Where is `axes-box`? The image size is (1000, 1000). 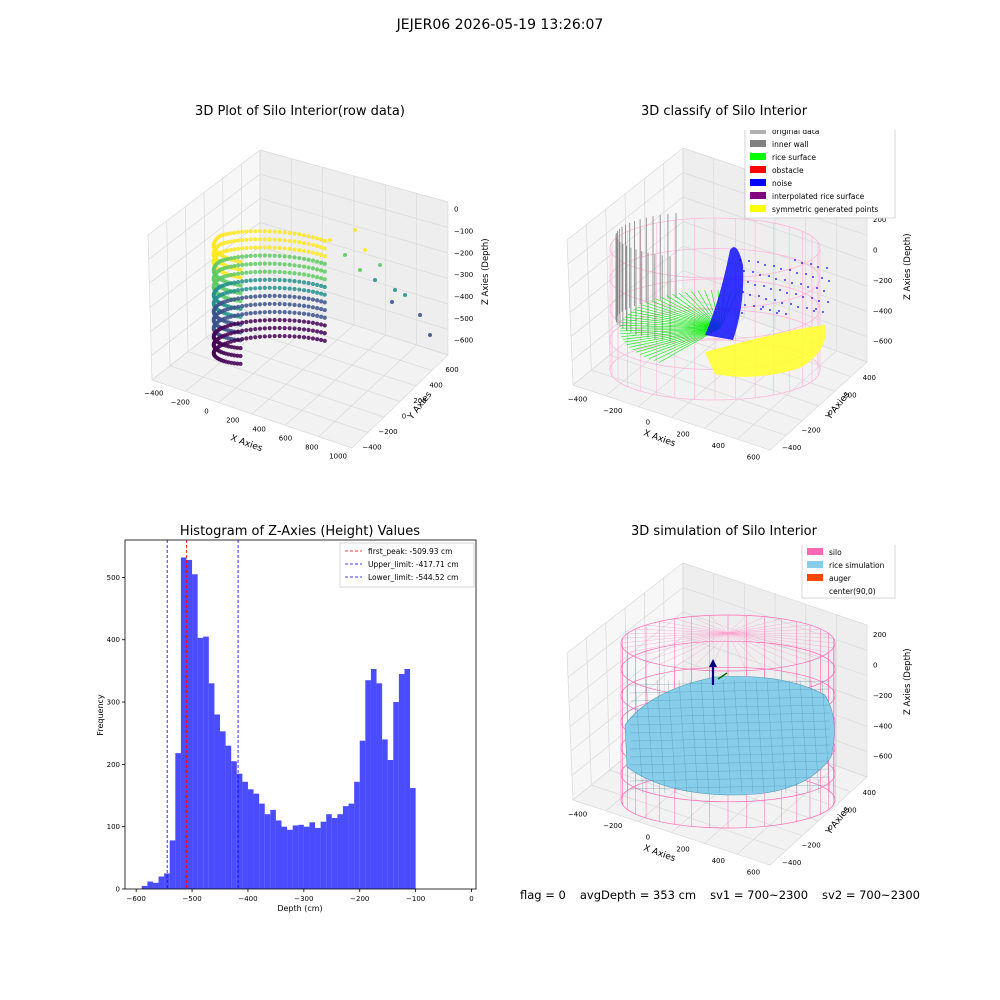
axes-box is located at coordinates (298, 299).